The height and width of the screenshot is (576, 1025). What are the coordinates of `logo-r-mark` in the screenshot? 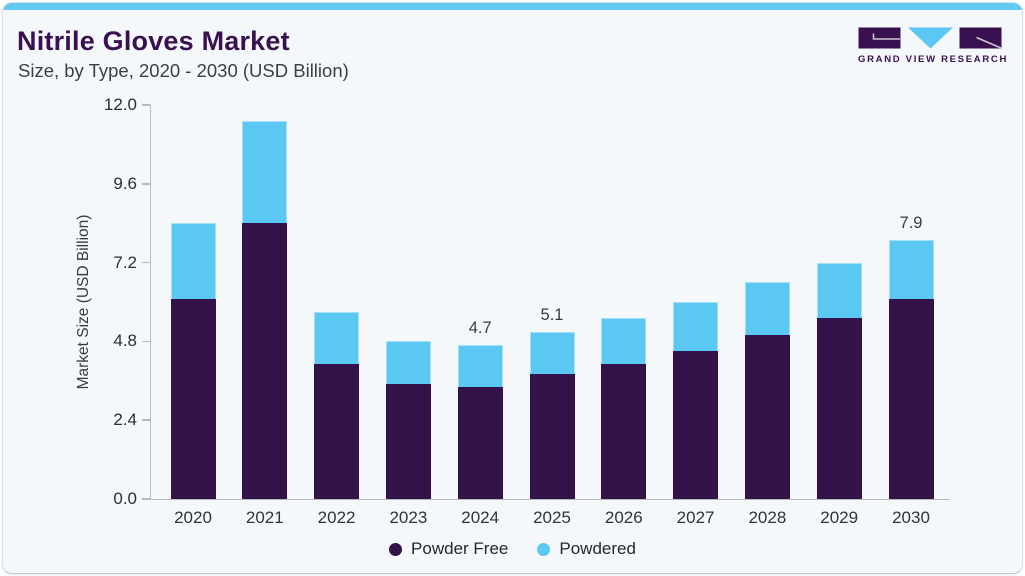 It's located at (989, 42).